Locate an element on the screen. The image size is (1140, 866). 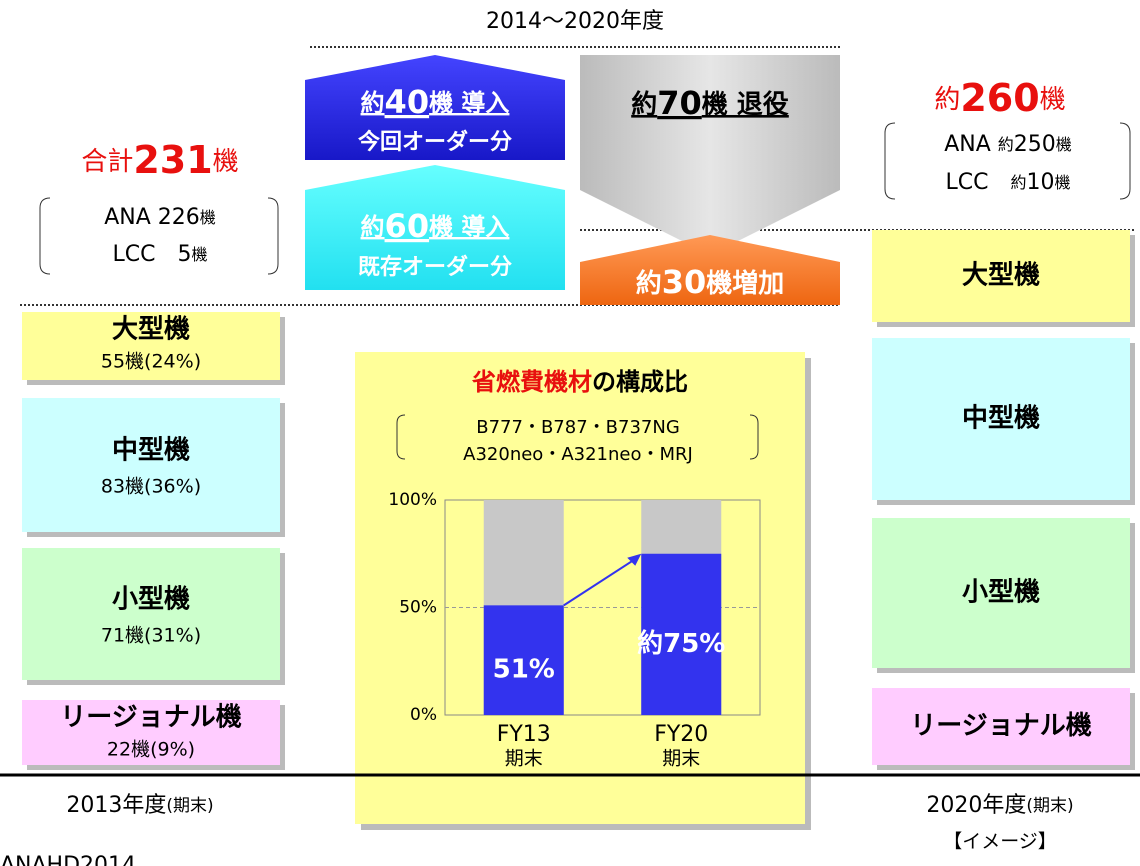
arrow-new-order is located at coordinates (435, 107).